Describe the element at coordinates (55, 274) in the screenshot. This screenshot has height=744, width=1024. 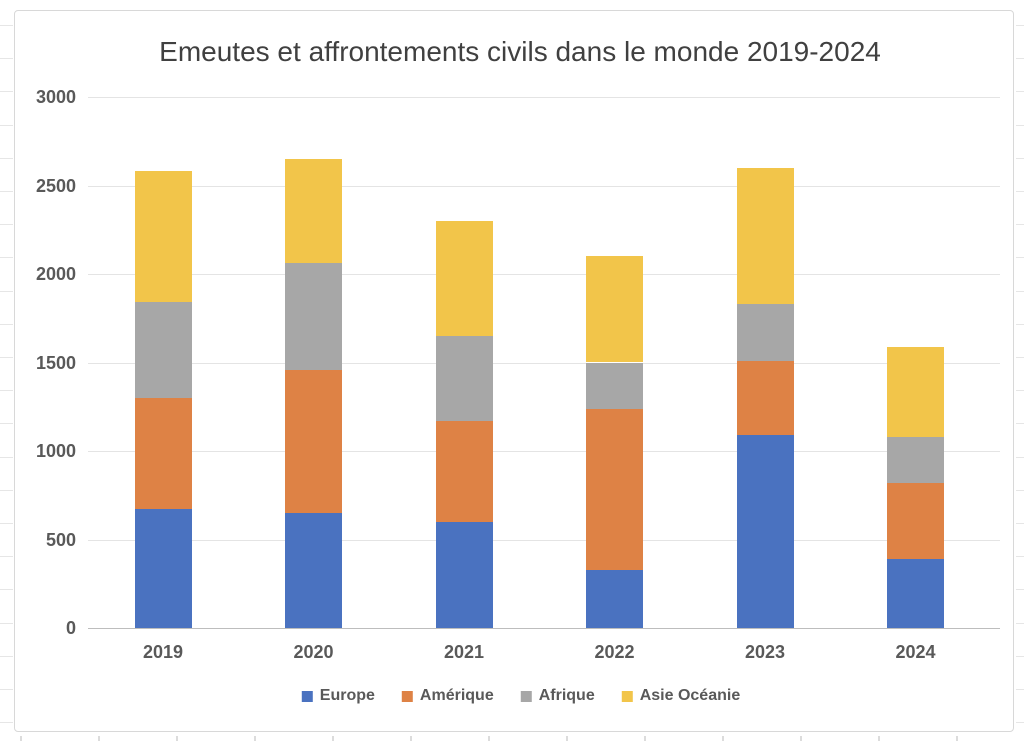
I see `y-tick-label: 2000` at that location.